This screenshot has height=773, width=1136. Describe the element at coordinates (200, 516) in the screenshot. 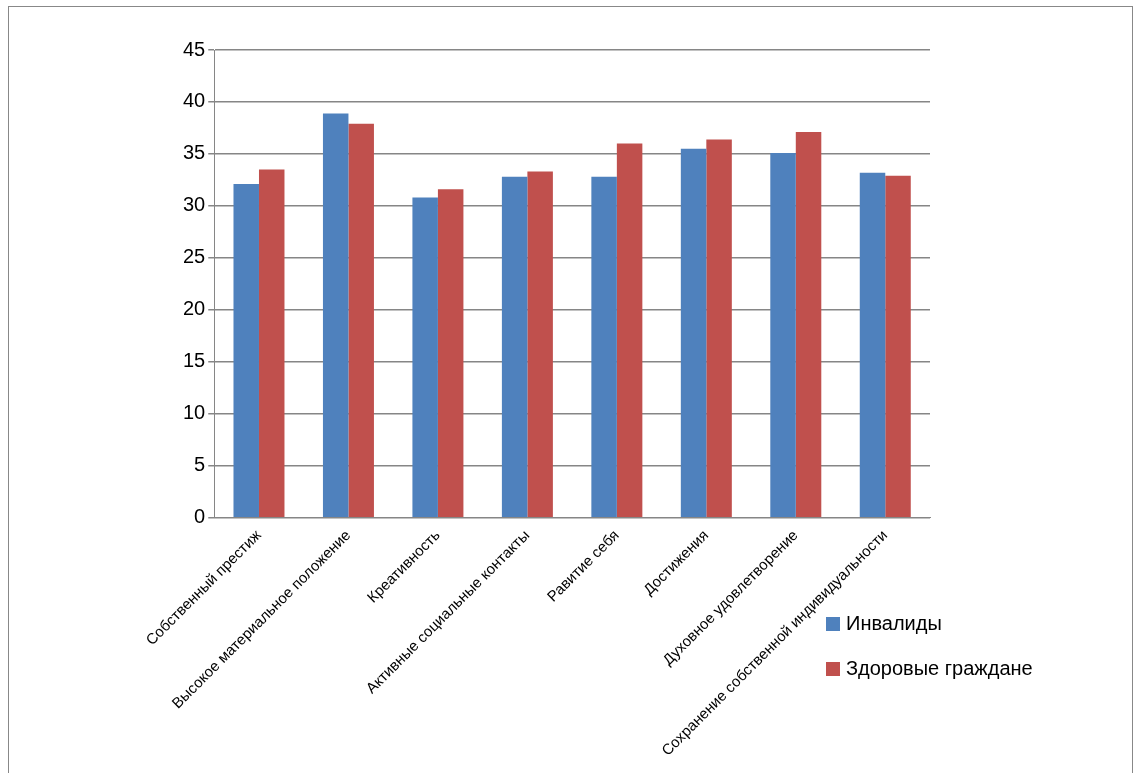

I see `y-tick-label: 0` at that location.